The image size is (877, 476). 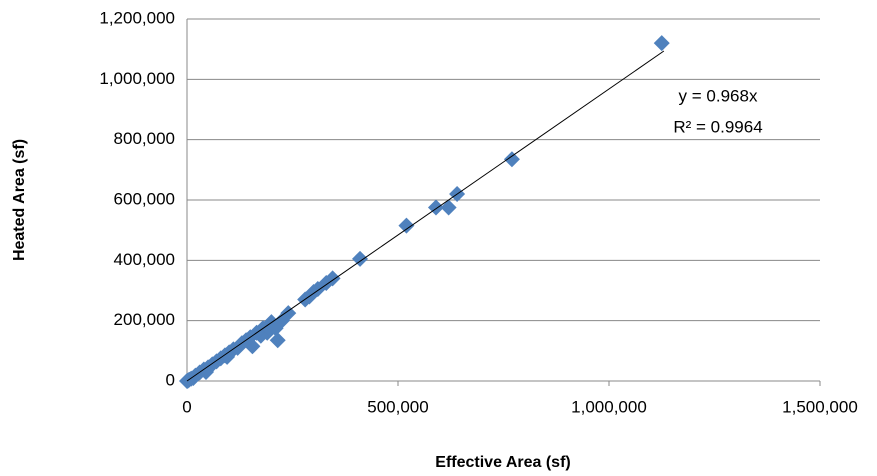 What do you see at coordinates (144, 319) in the screenshot?
I see `y-tick-label: 200,000` at bounding box center [144, 319].